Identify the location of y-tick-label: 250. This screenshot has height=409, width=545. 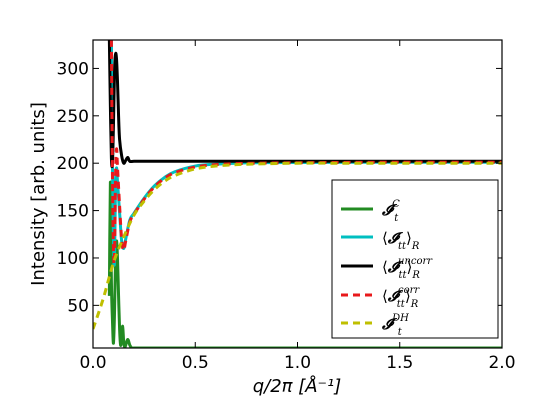
(73, 117).